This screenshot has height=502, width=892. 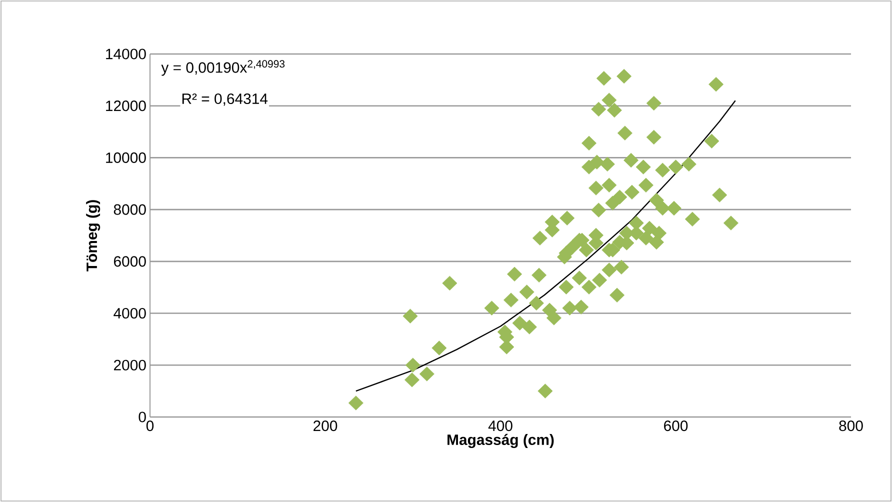 I want to click on annotation: R² = 0,64314, so click(x=225, y=99).